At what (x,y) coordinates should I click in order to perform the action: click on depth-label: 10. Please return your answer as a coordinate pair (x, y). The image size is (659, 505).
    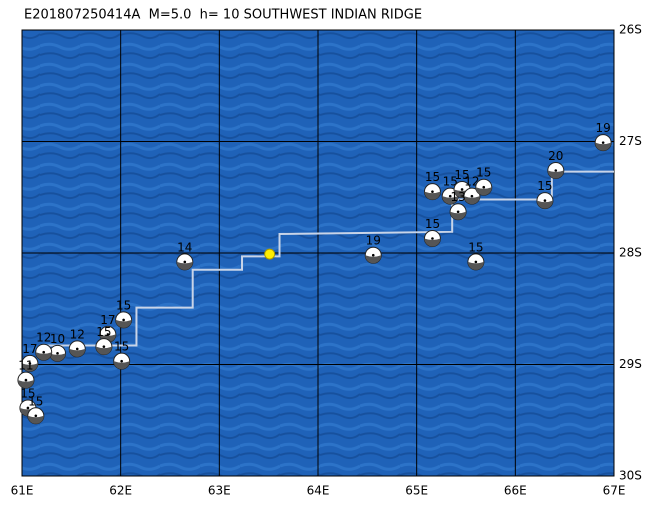
    Looking at the image, I should click on (57, 339).